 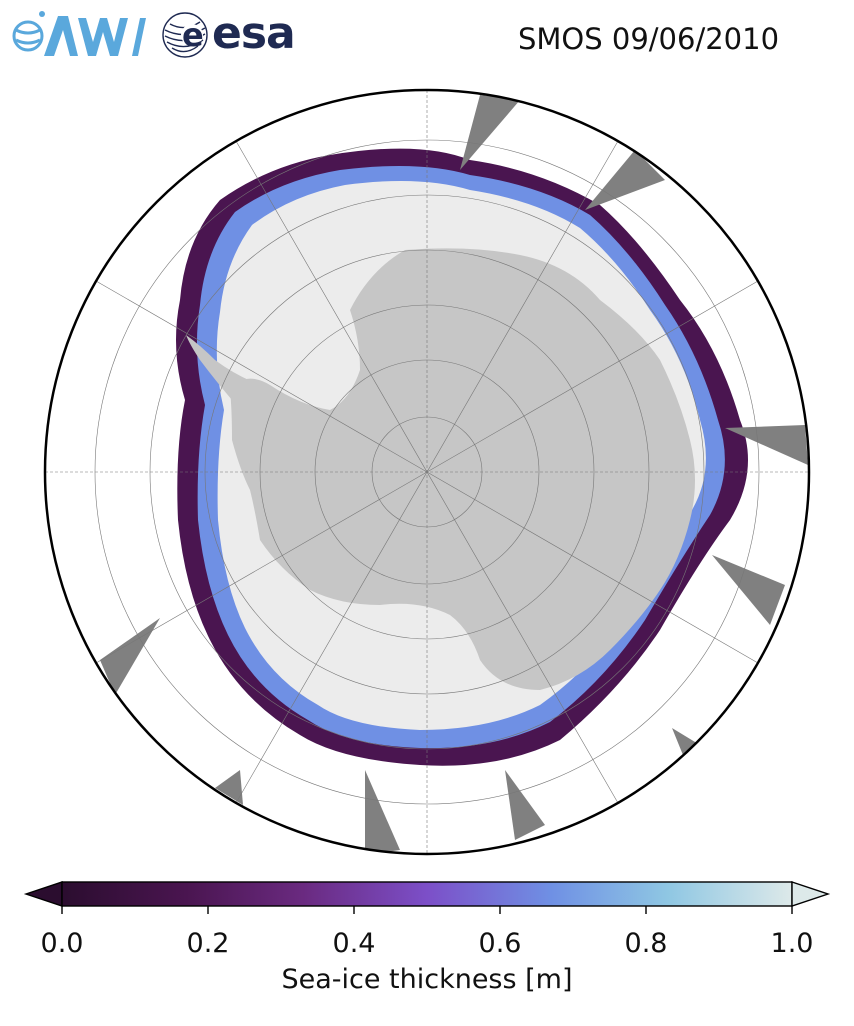 I want to click on colorbar-tick-label: 0.0, so click(x=62, y=943).